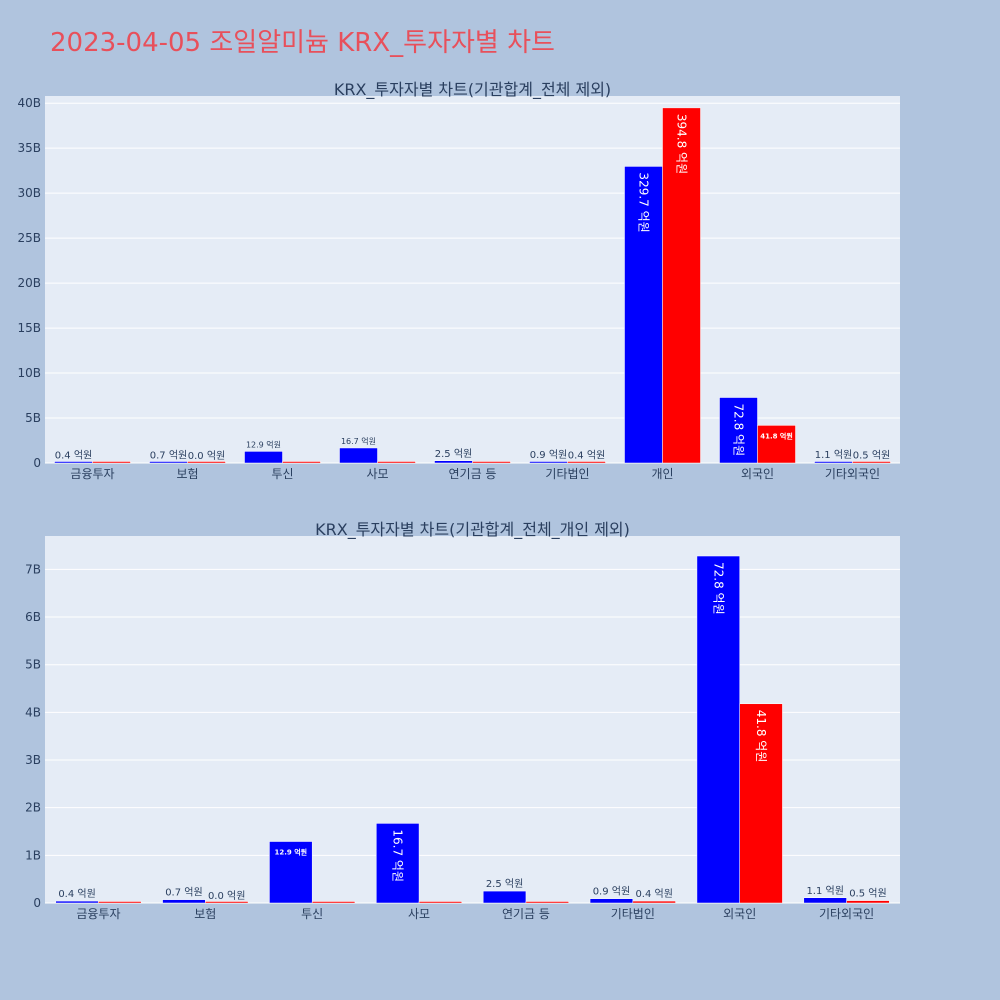  I want to click on y-tick-label: 10B, so click(29, 373).